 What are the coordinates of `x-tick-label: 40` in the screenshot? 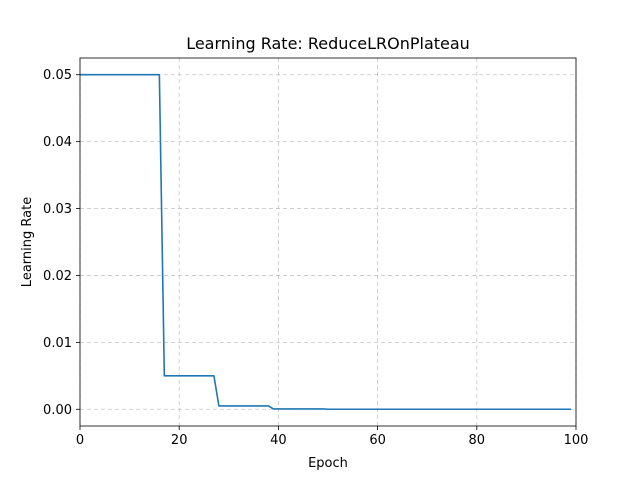 It's located at (278, 440).